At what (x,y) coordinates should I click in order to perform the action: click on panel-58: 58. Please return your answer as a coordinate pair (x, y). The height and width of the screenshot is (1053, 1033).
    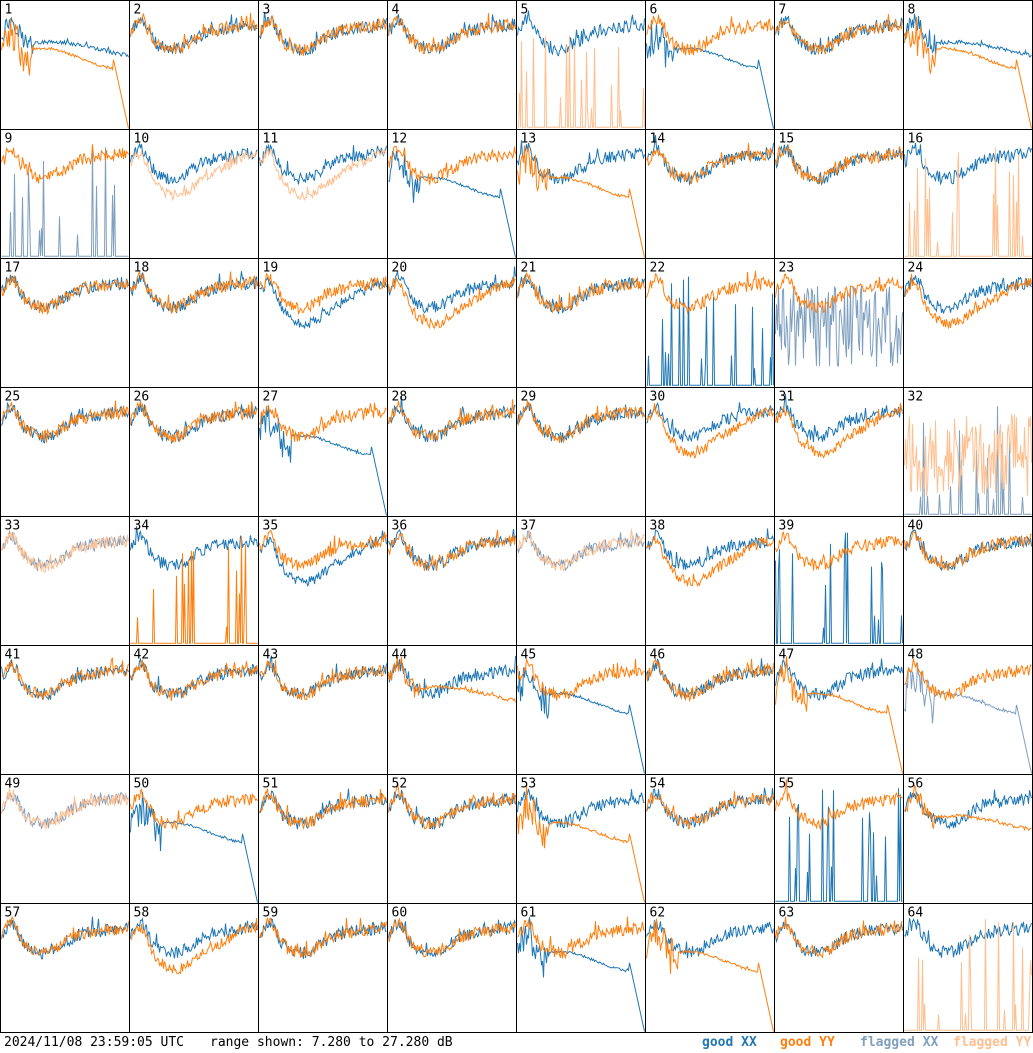
    Looking at the image, I should click on (194, 968).